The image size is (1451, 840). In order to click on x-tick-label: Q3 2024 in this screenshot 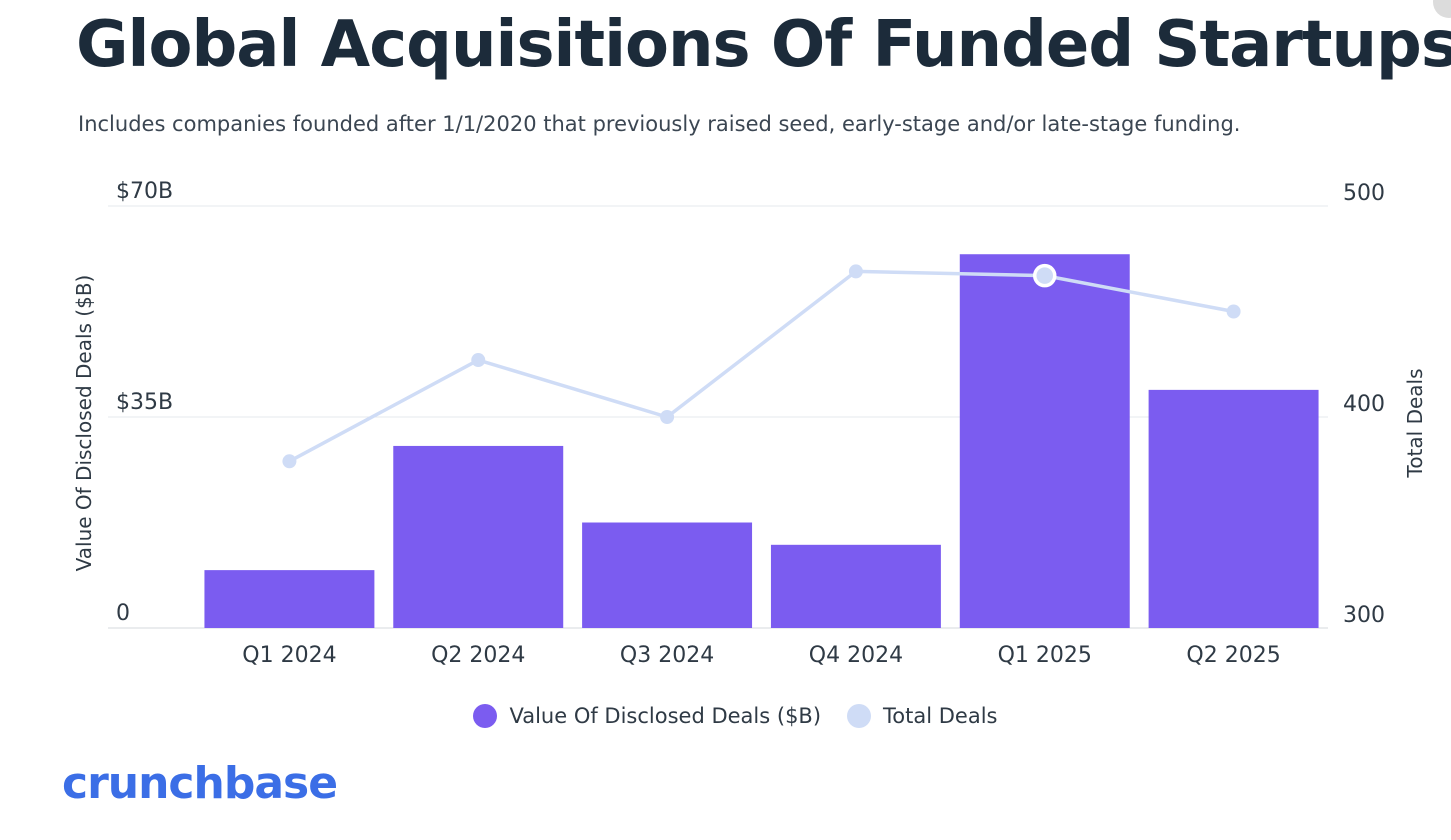, I will do `click(667, 655)`.